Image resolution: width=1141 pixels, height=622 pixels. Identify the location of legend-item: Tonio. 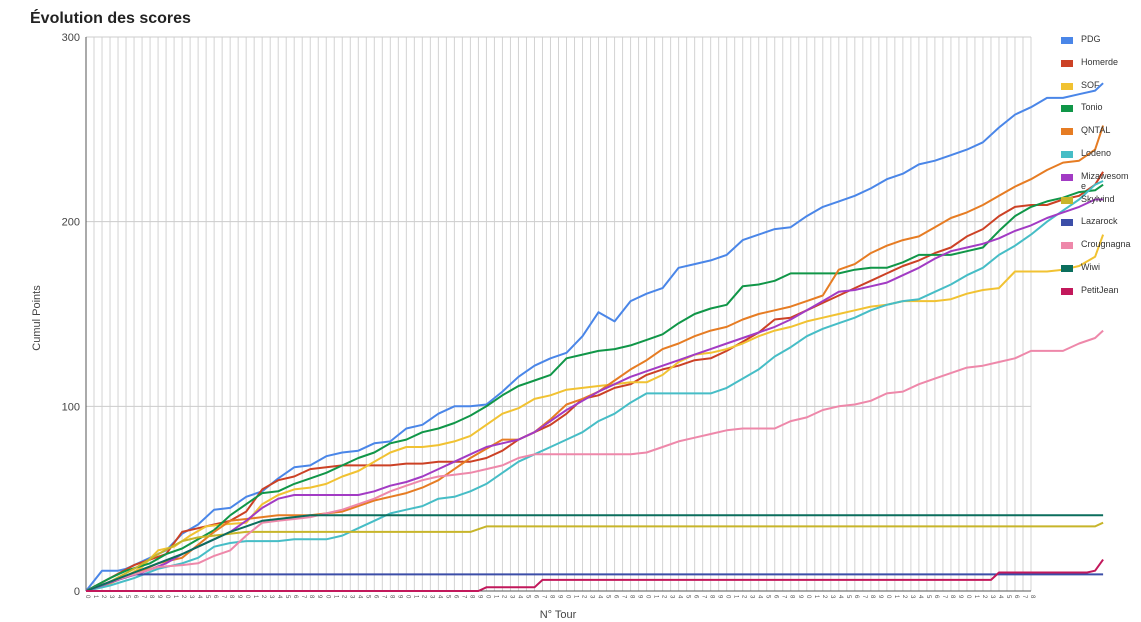
(1100, 113).